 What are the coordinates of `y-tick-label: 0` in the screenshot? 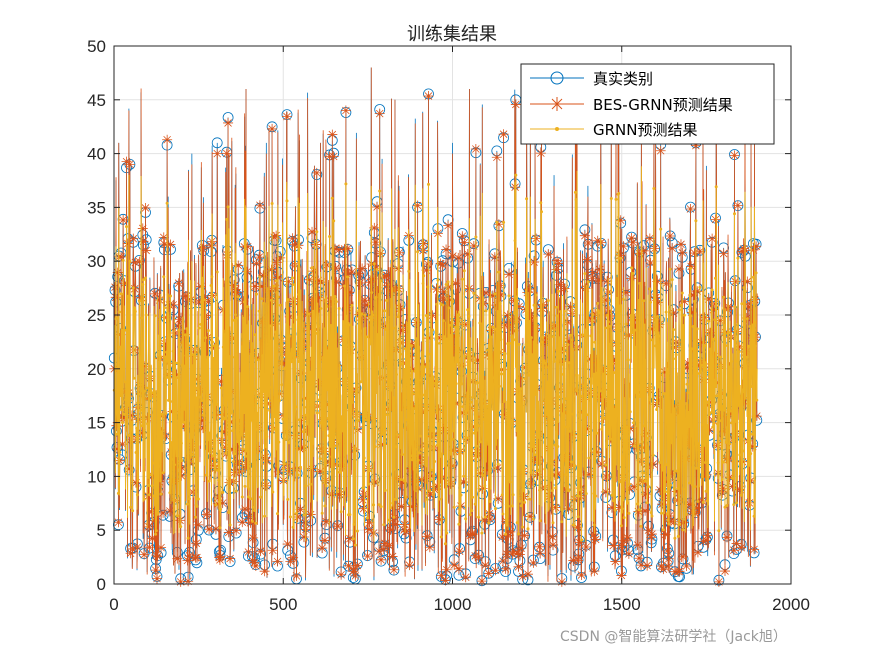 It's located at (101, 584).